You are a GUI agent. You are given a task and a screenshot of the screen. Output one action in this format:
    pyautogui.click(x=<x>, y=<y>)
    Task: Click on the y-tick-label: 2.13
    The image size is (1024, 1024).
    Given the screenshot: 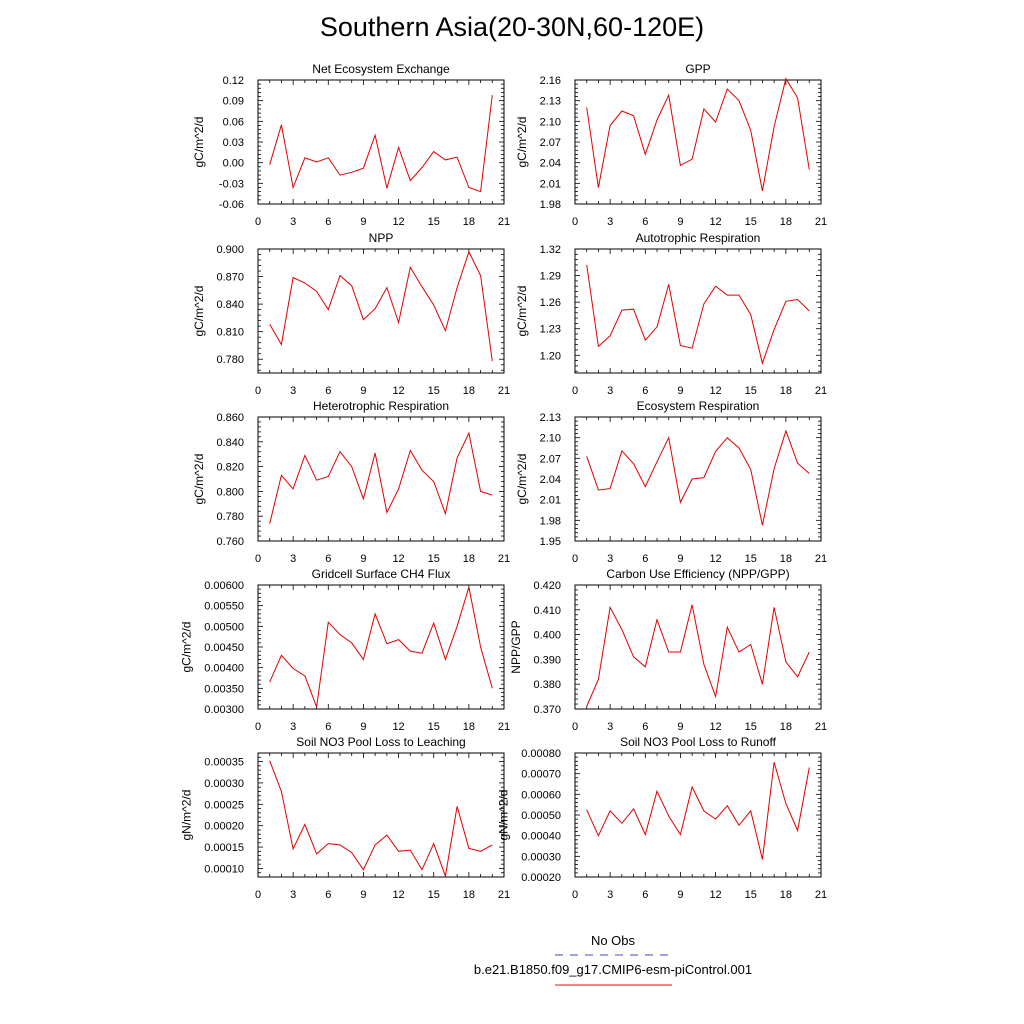 What is the action you would take?
    pyautogui.click(x=550, y=418)
    